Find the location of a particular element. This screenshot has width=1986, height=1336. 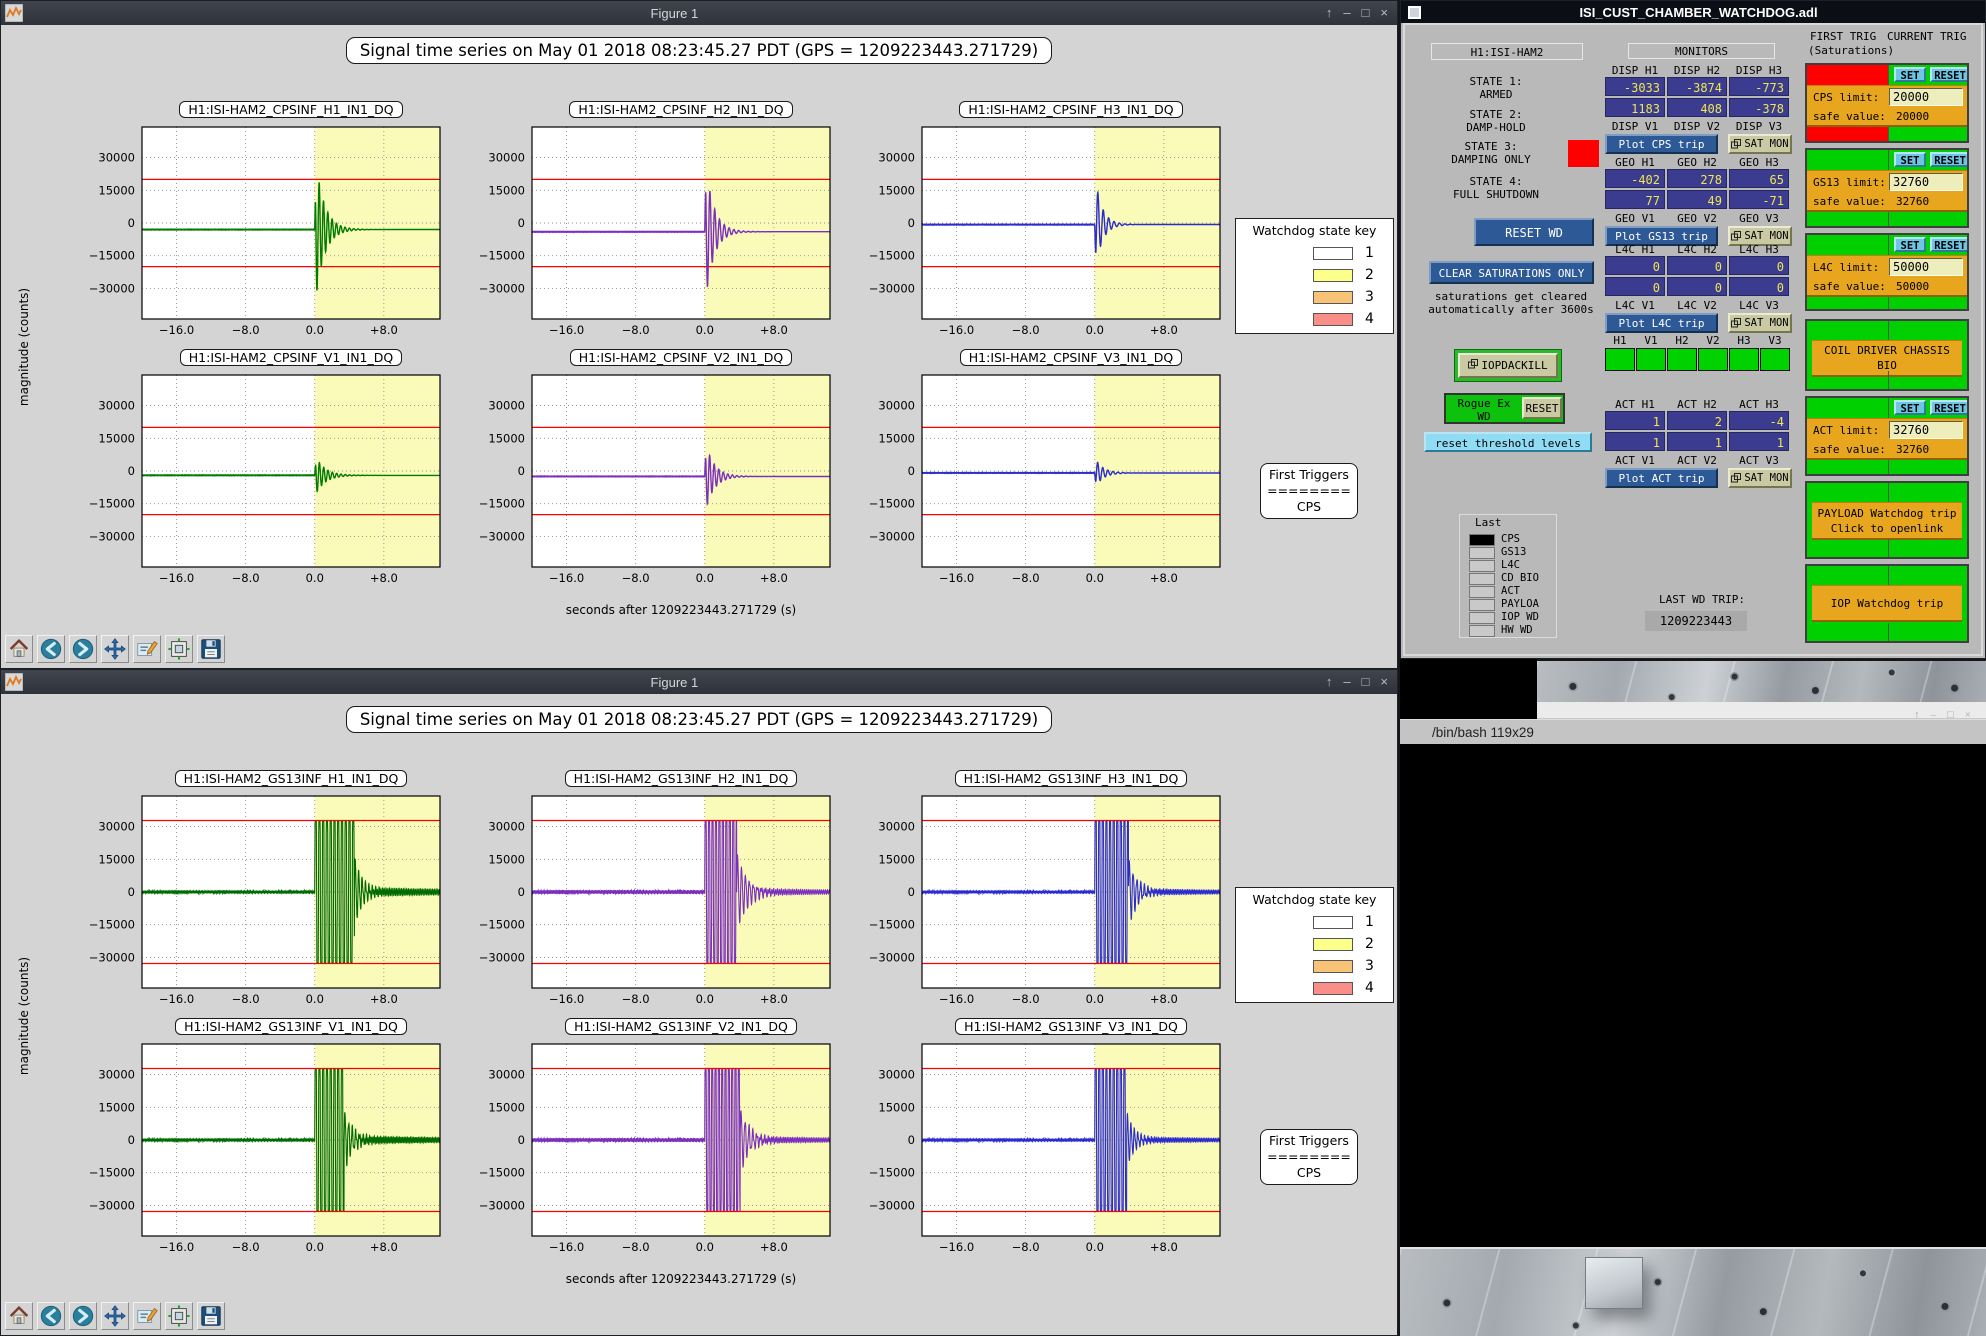

first-triggers-box: First Triggers ======== CPS is located at coordinates (1309, 1157).